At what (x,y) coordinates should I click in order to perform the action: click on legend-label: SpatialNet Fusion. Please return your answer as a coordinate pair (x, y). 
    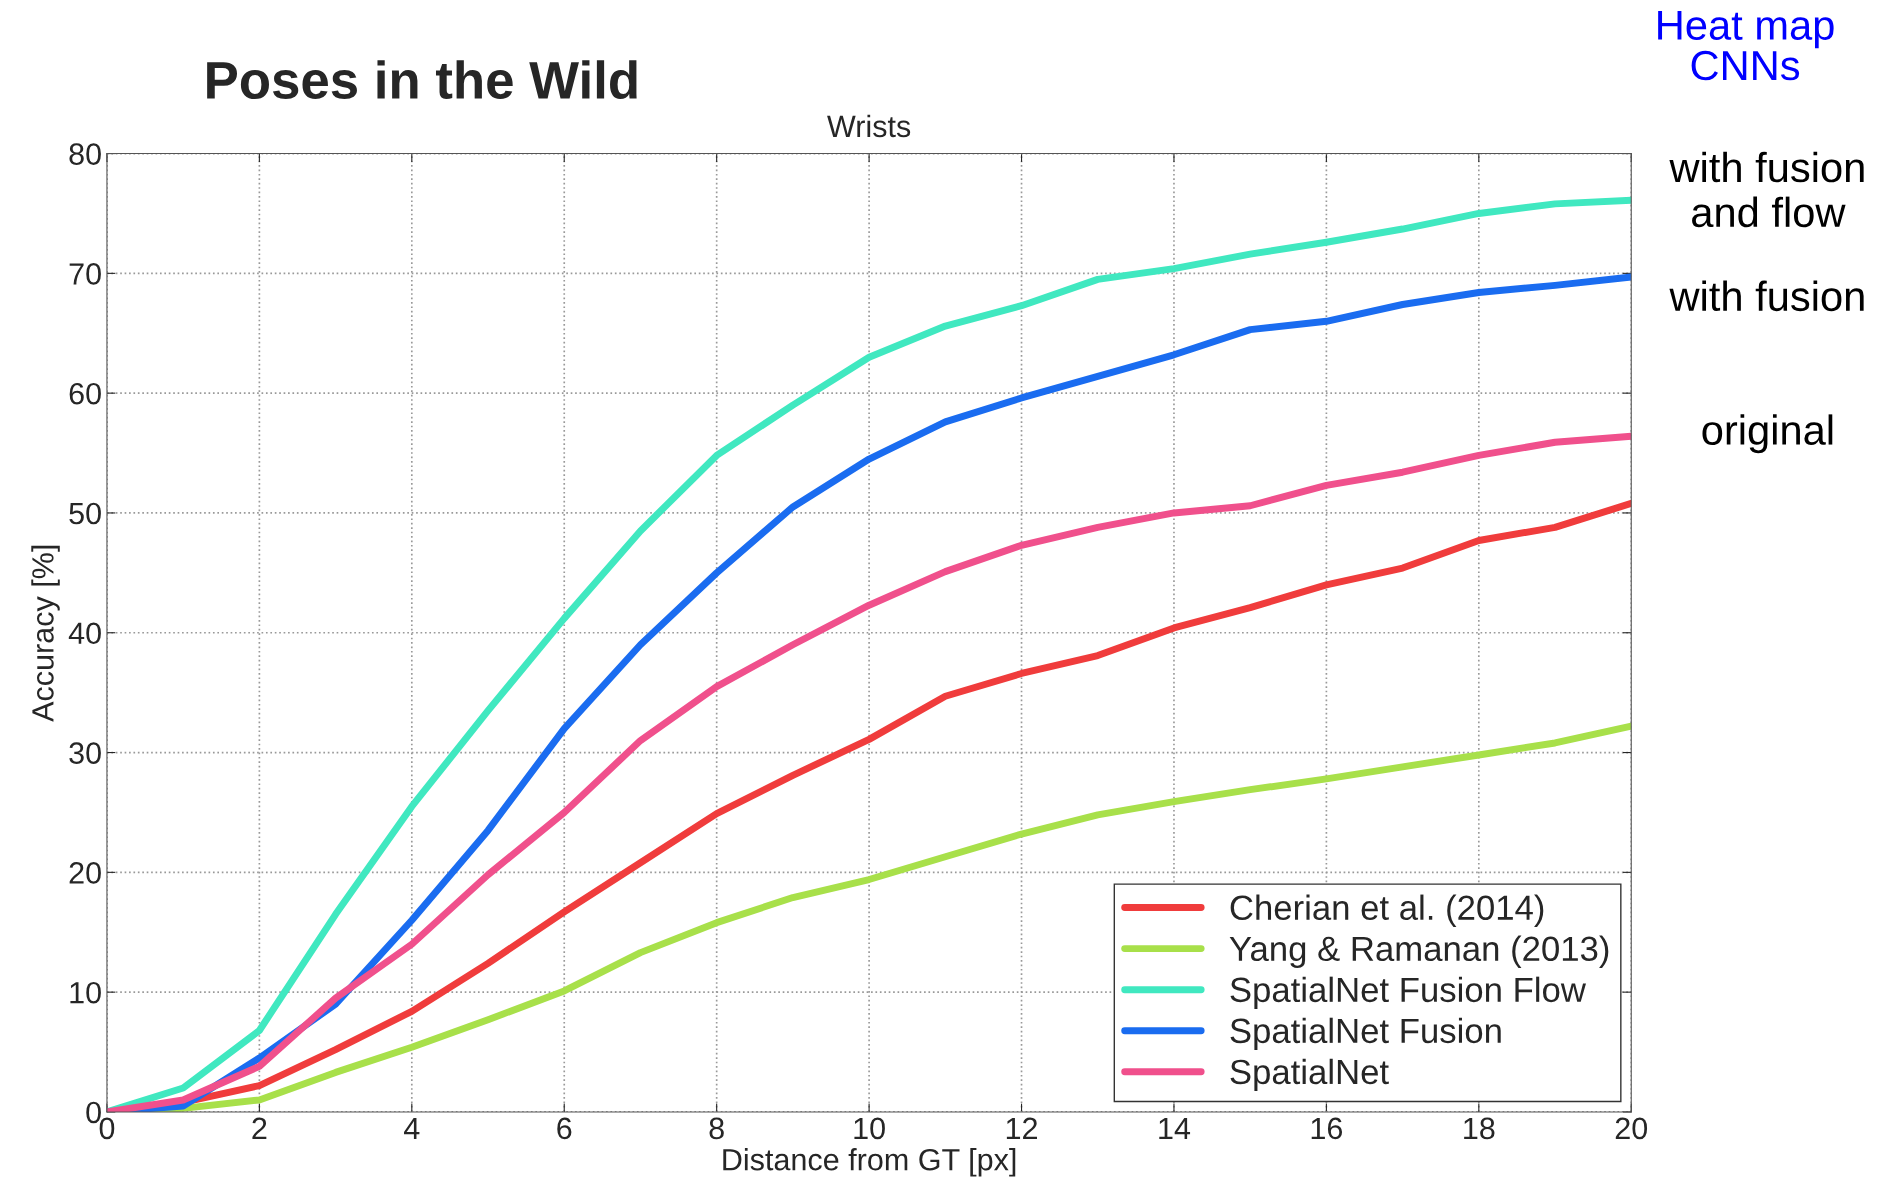
    Looking at the image, I should click on (1365, 1034).